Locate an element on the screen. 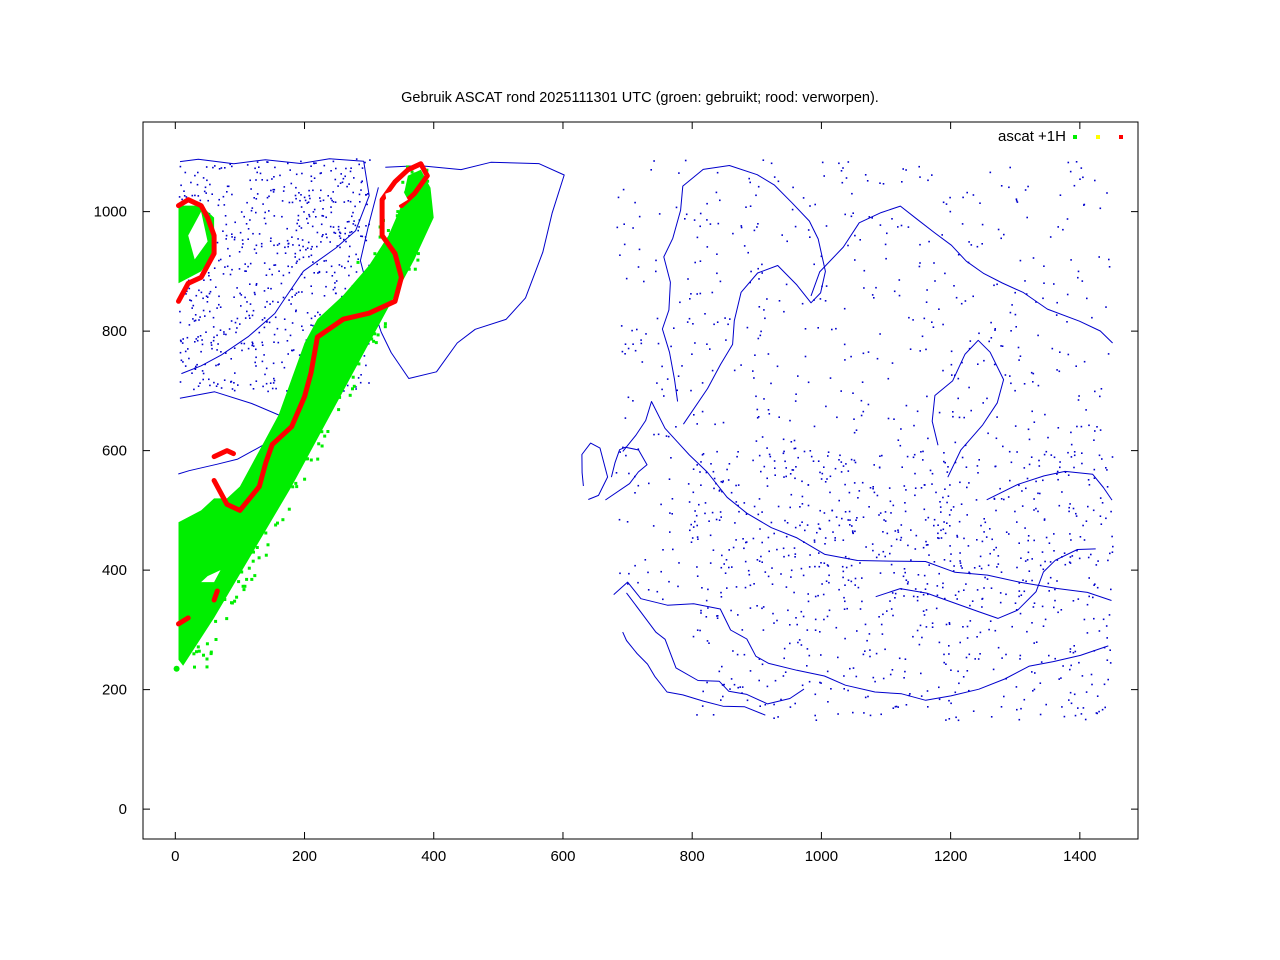 This screenshot has width=1280, height=960. coastline is located at coordinates (274, 266).